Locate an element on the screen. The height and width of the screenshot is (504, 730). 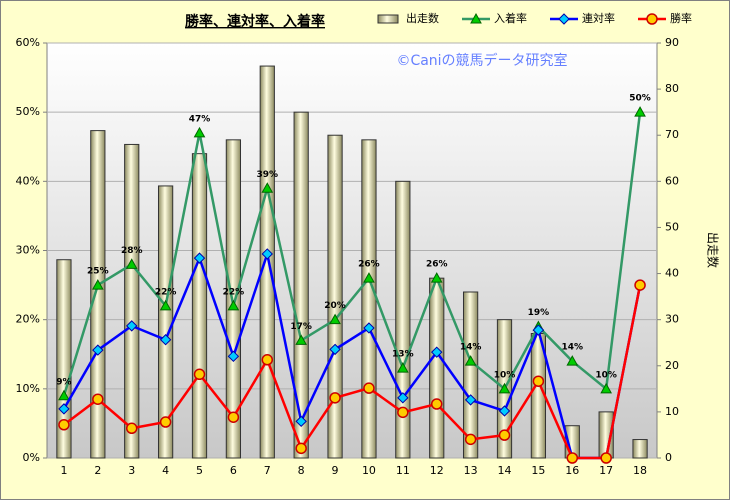
x-tick-label: 5 is located at coordinates (199, 470).